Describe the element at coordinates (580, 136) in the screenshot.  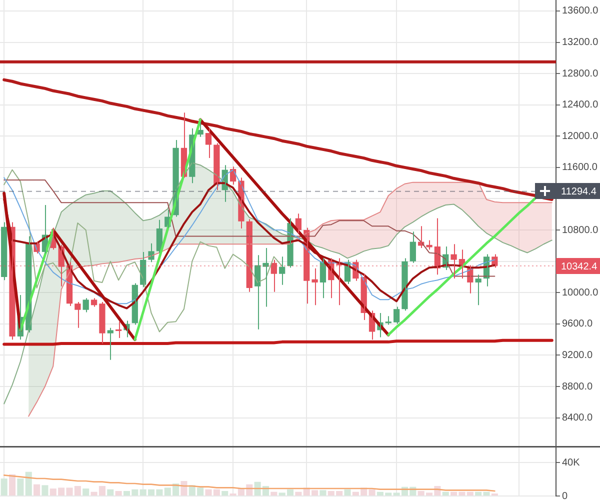
I see `y-tick-label: 12000.0` at that location.